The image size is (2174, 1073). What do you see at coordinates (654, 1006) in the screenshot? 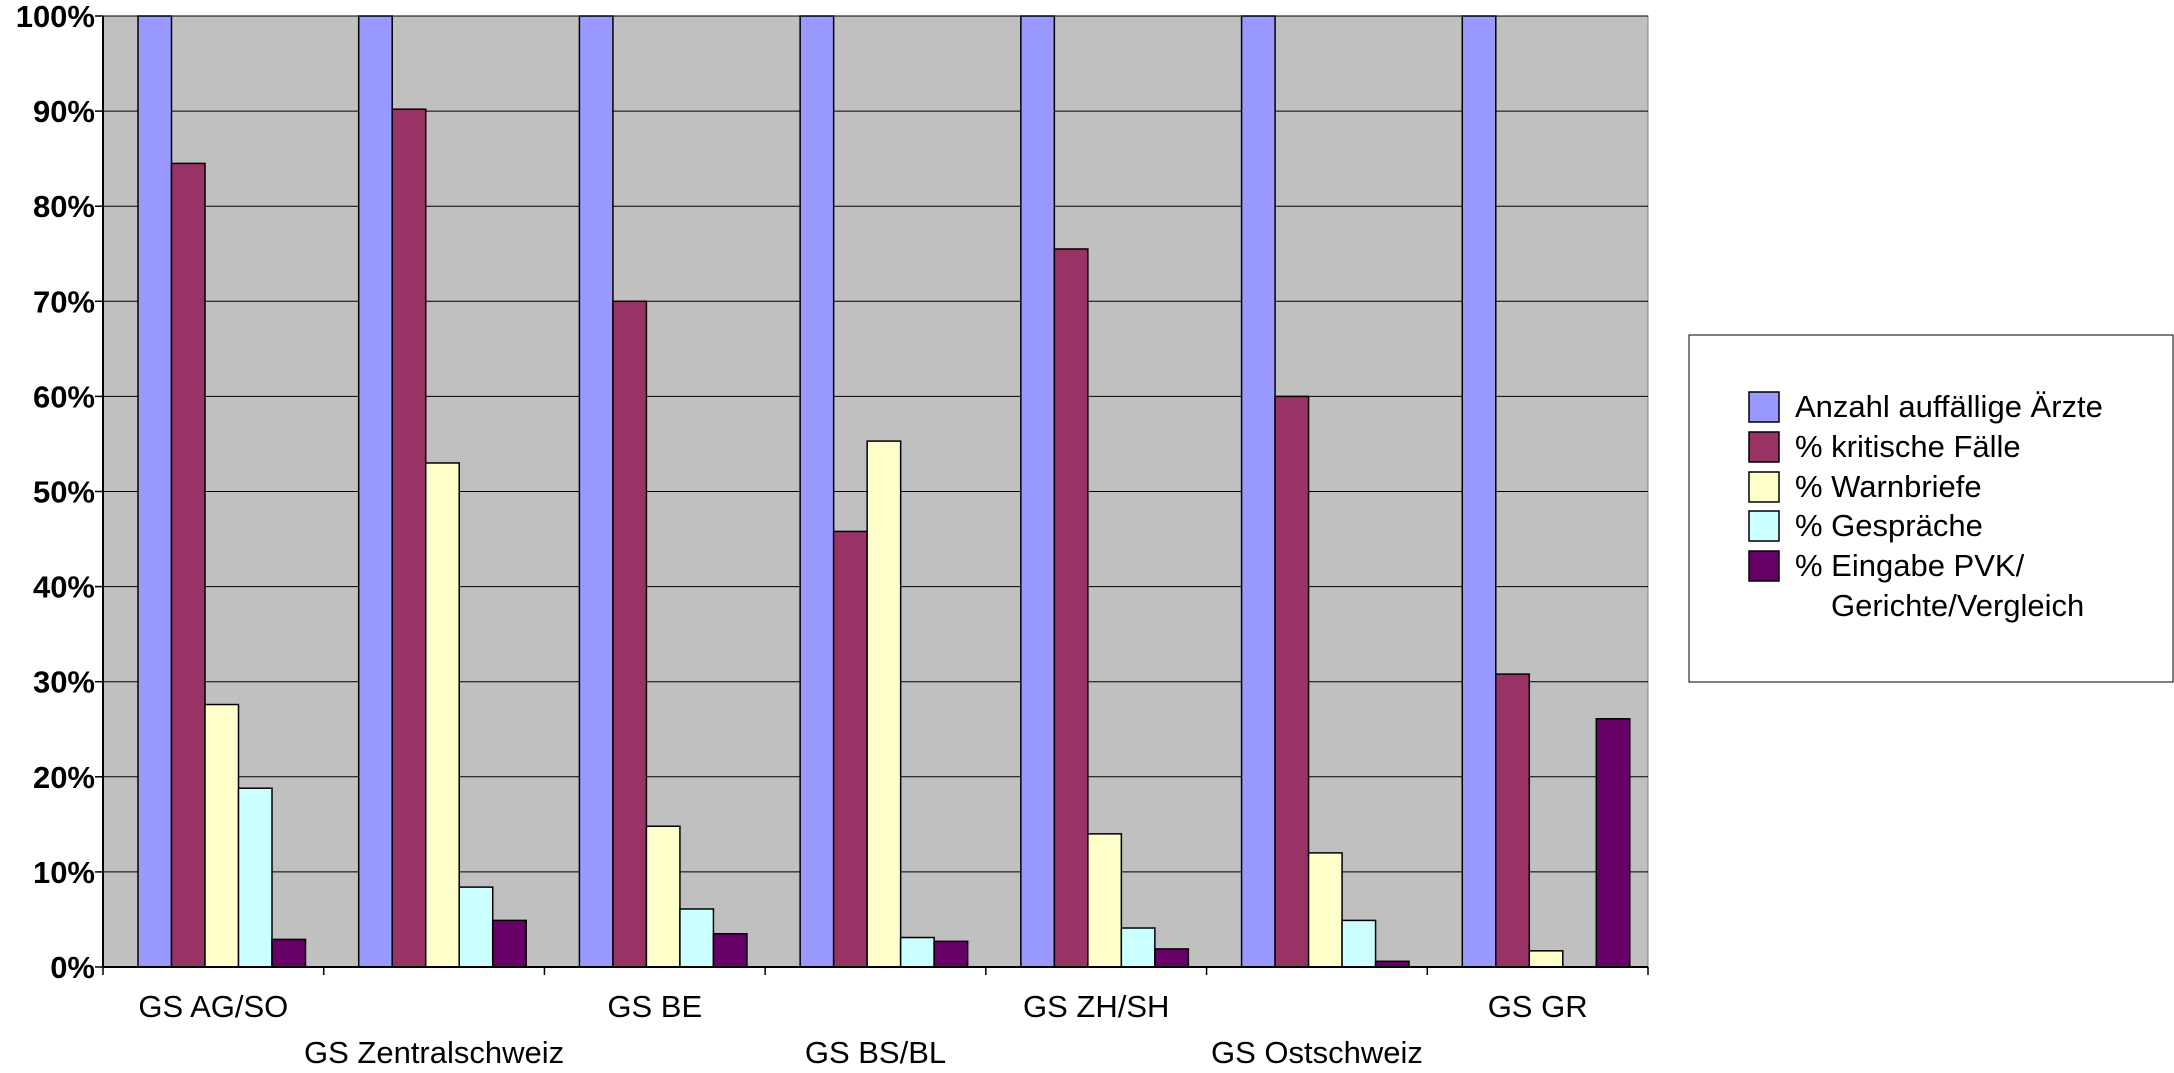
I see `x-tick-label: GS BE` at bounding box center [654, 1006].